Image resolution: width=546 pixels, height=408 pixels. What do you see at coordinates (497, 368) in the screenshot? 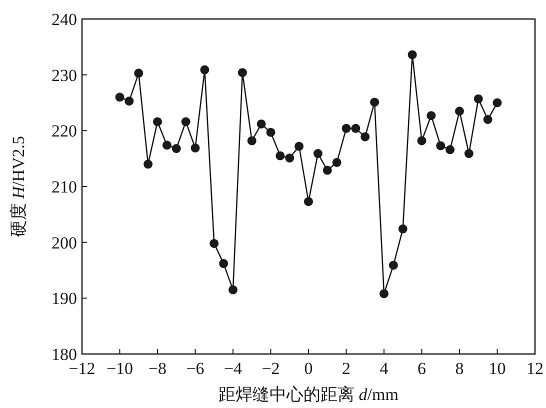
I see `x-tick-label: 10` at bounding box center [497, 368].